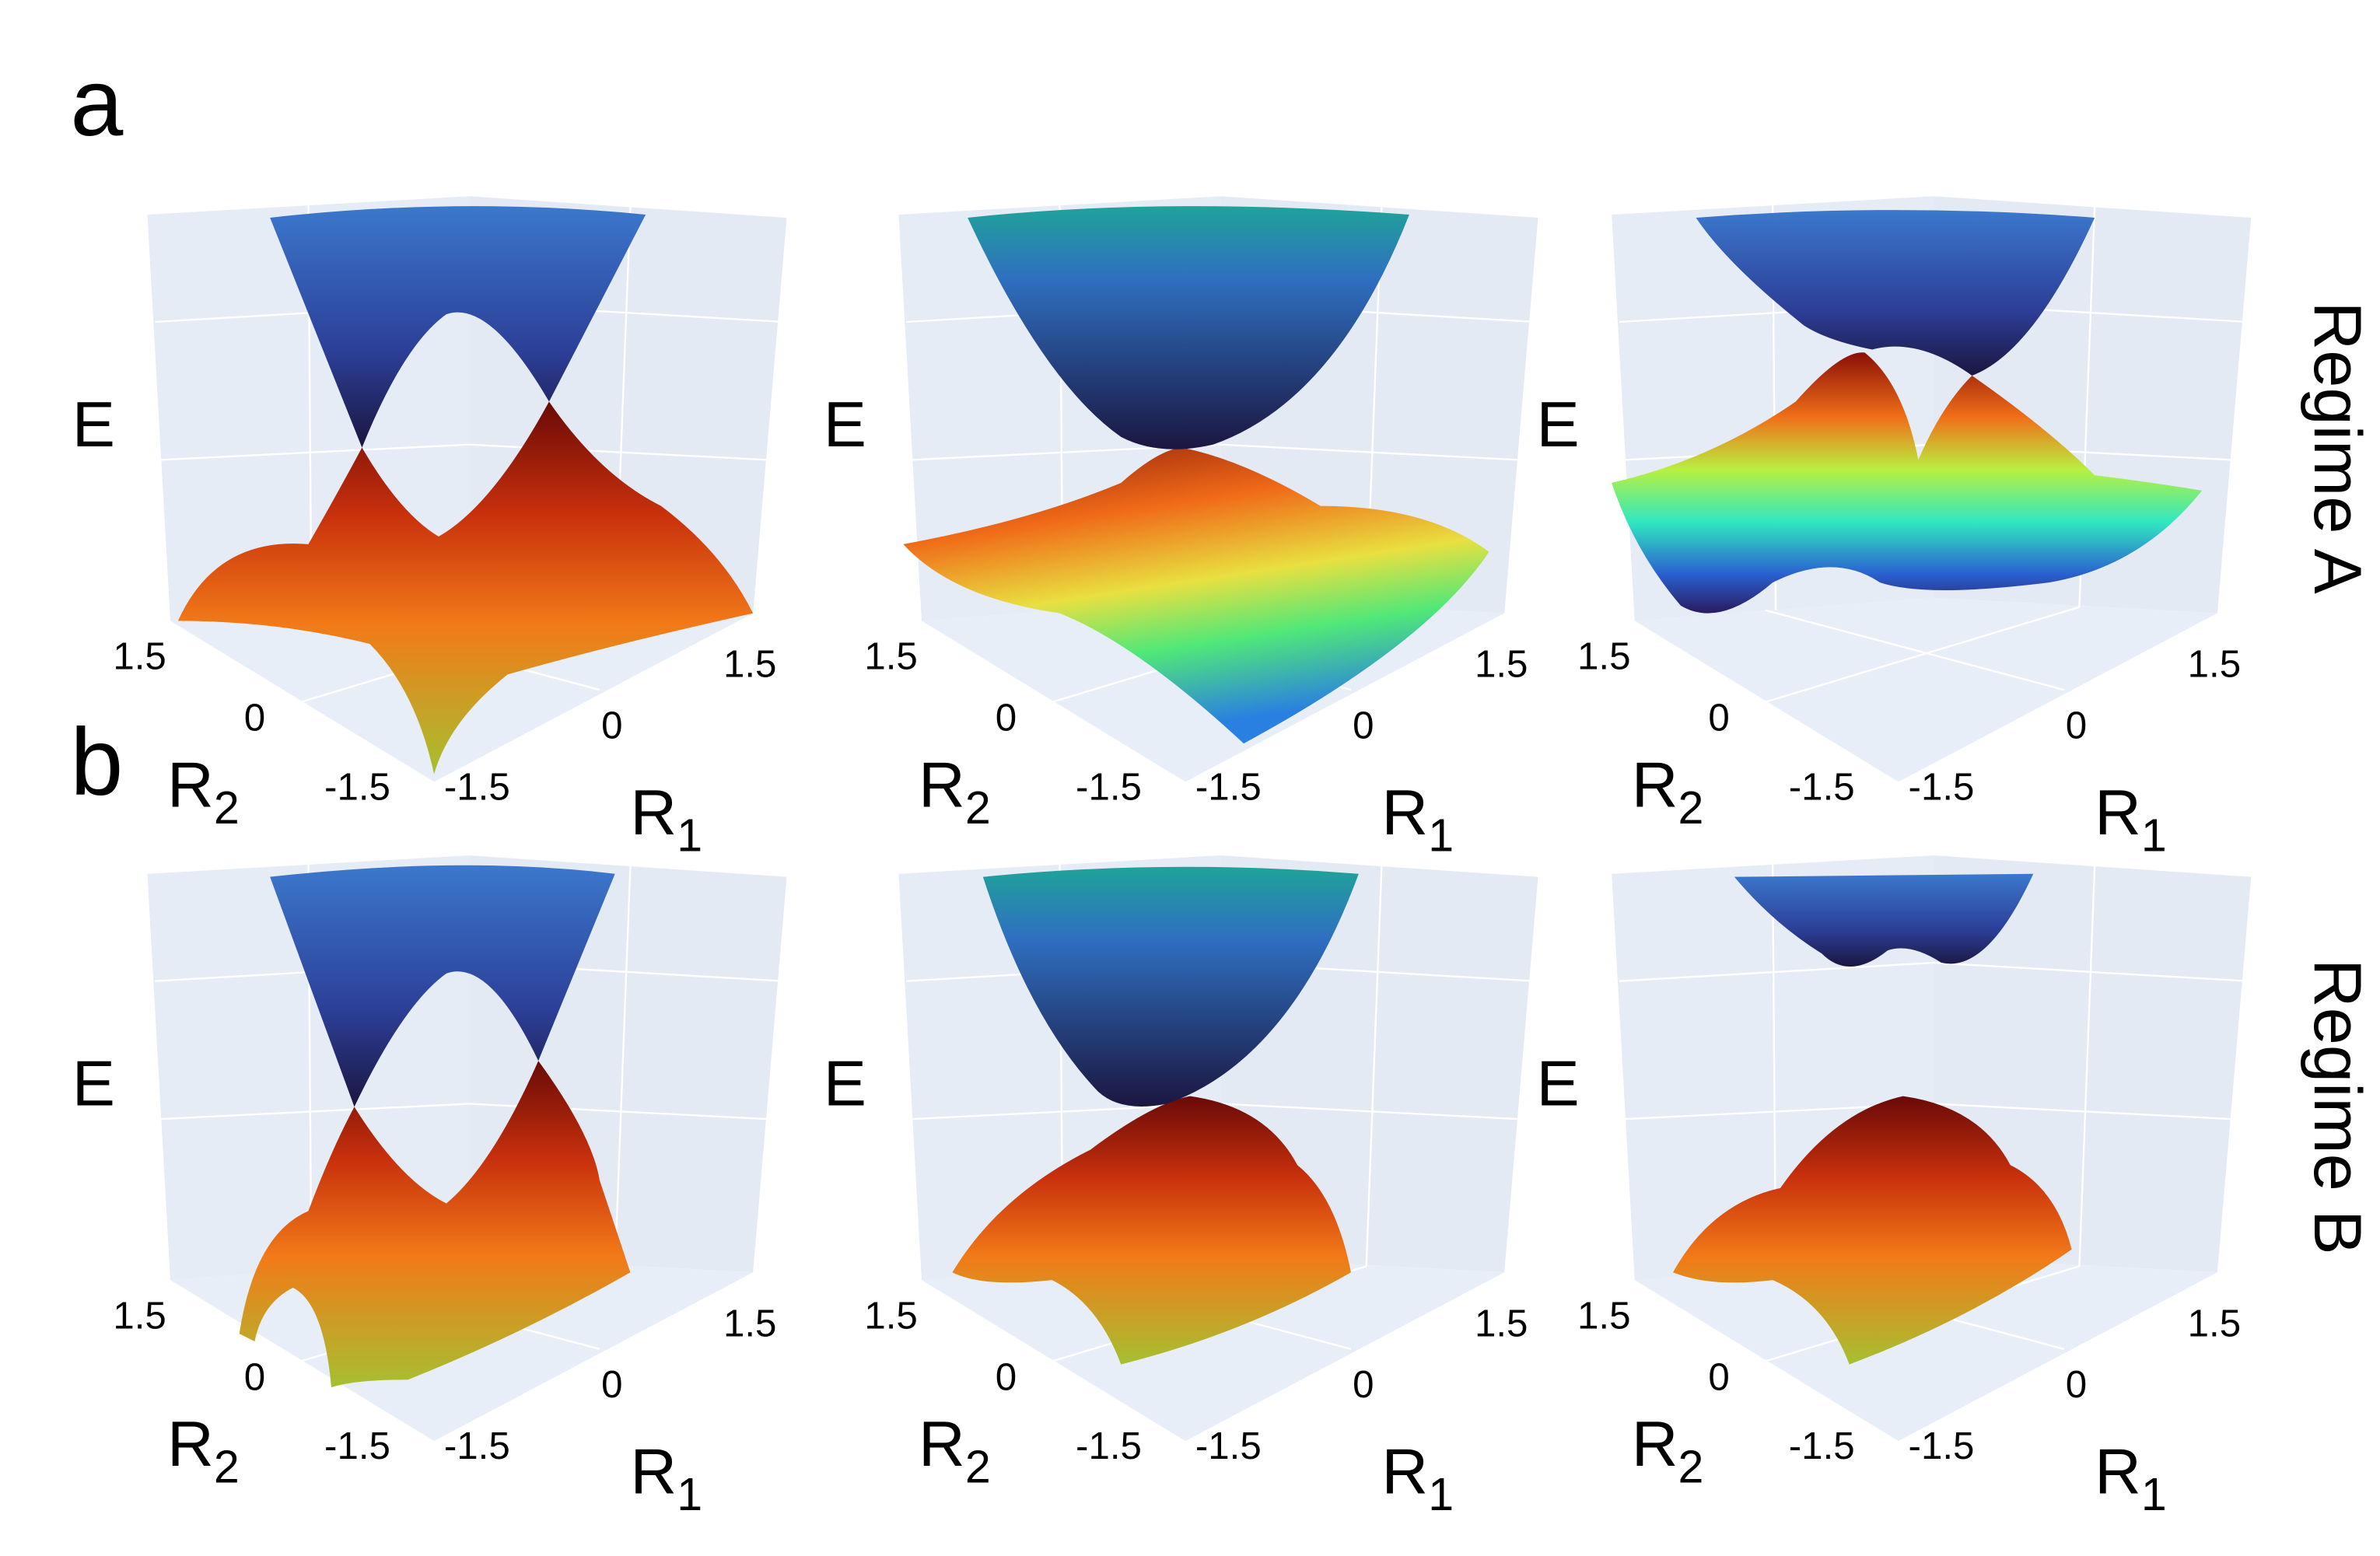 The image size is (2380, 1556). I want to click on regime-label: Regime B, so click(2338, 1107).